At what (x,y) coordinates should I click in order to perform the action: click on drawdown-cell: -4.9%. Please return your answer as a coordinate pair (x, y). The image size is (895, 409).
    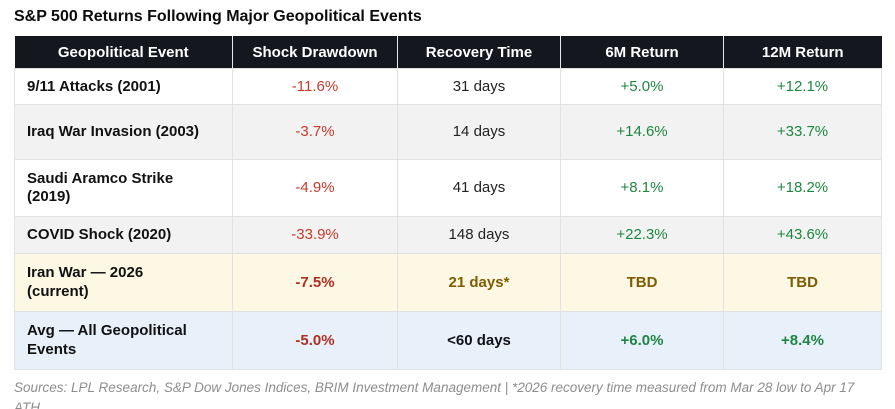
    Looking at the image, I should click on (315, 188).